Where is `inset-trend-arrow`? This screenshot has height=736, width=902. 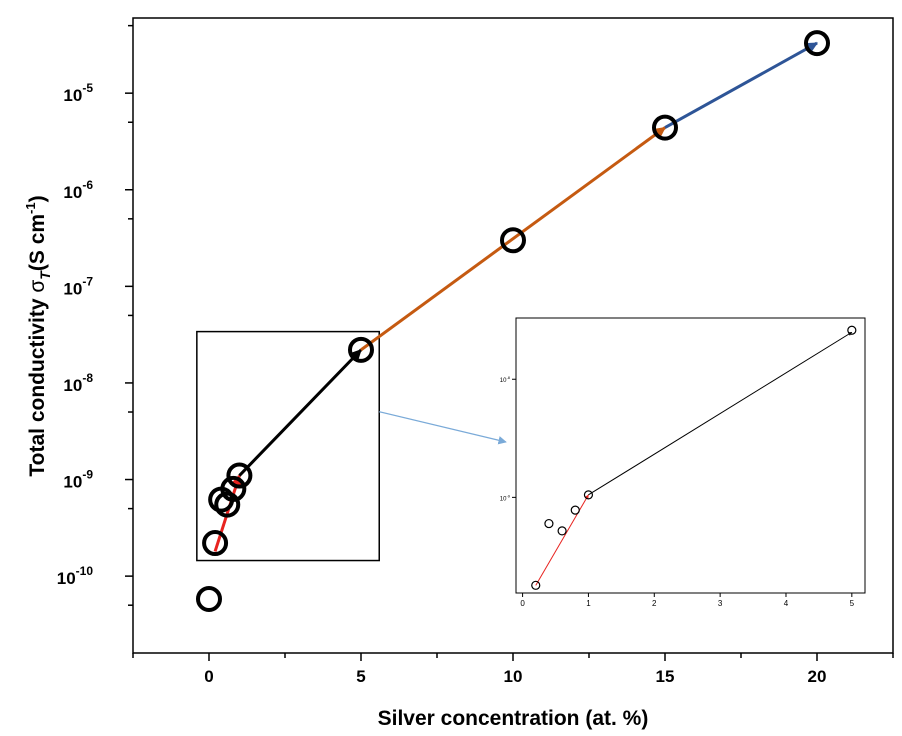
inset-trend-arrow is located at coordinates (720, 413).